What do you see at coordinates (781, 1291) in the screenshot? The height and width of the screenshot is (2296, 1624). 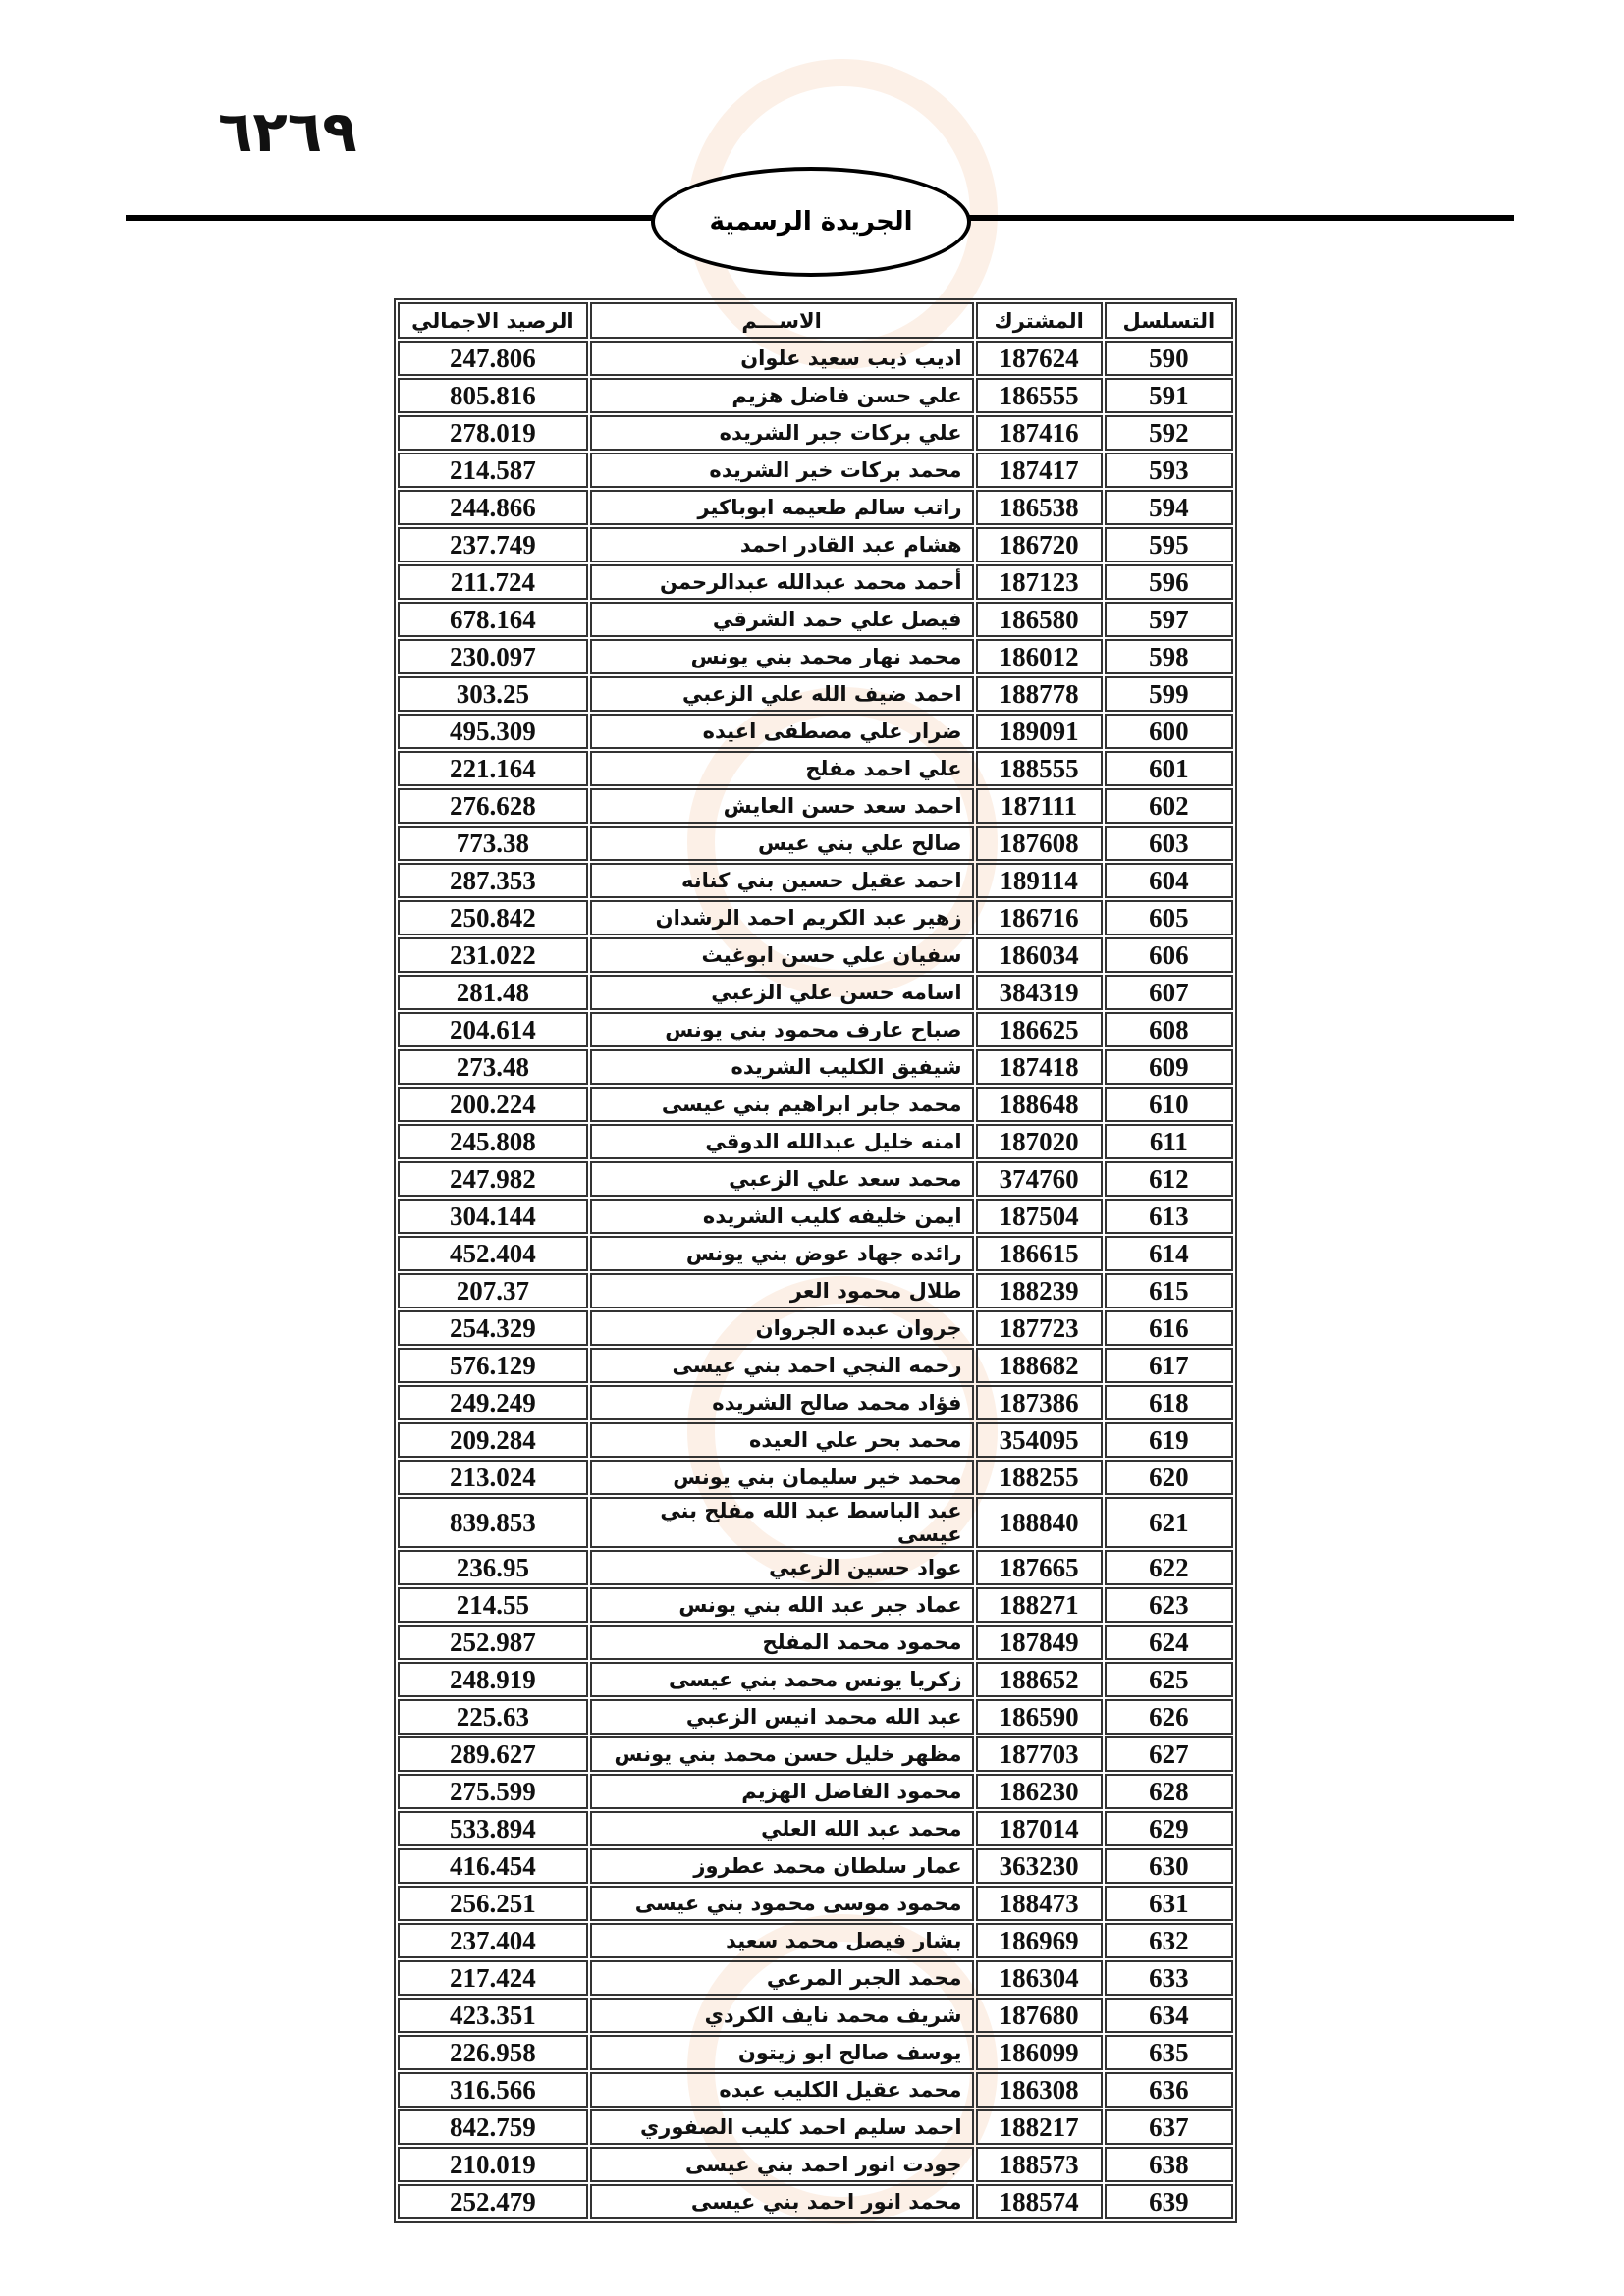 I see `cell-name: طلال محمود العر` at bounding box center [781, 1291].